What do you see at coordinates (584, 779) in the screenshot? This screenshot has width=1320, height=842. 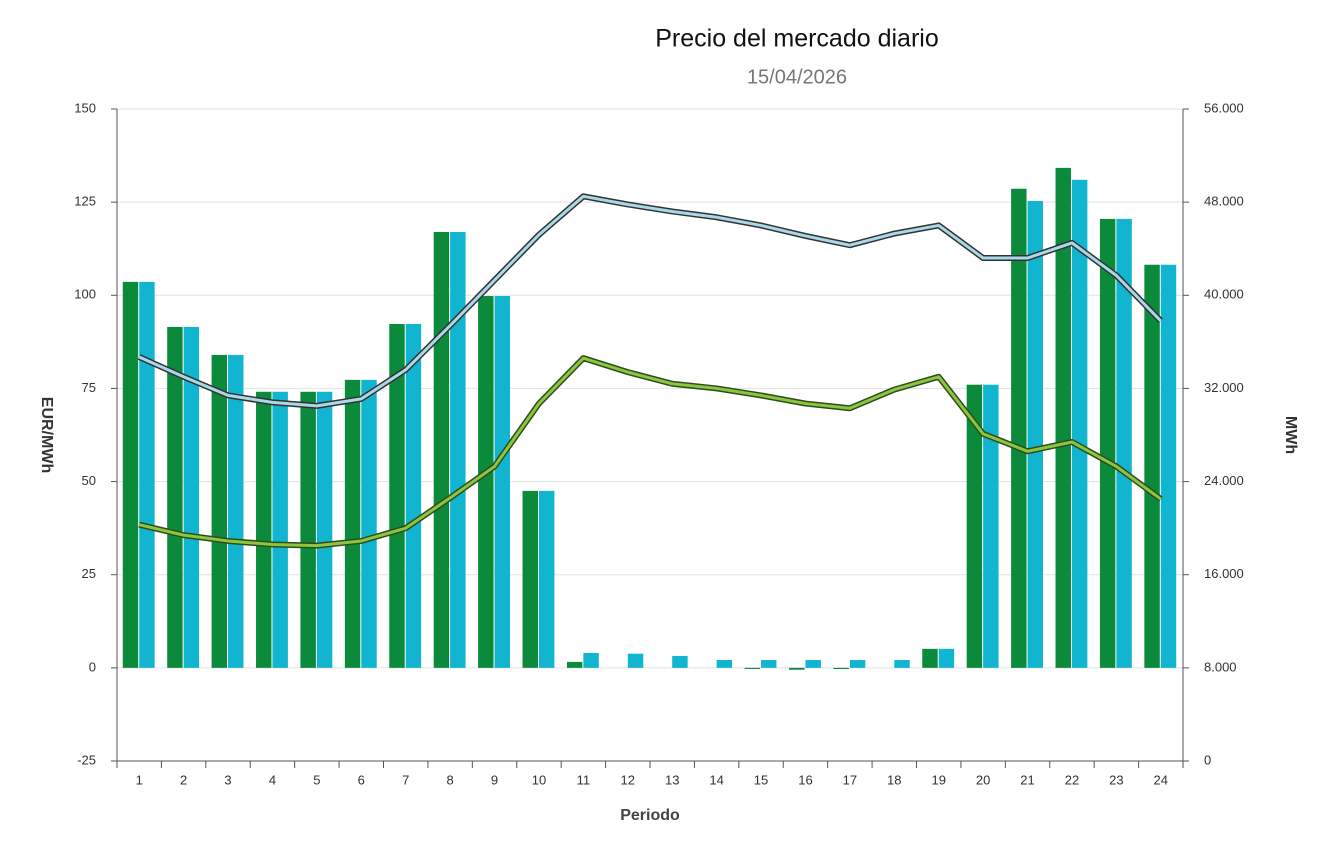 I see `x-tick-label: 11` at bounding box center [584, 779].